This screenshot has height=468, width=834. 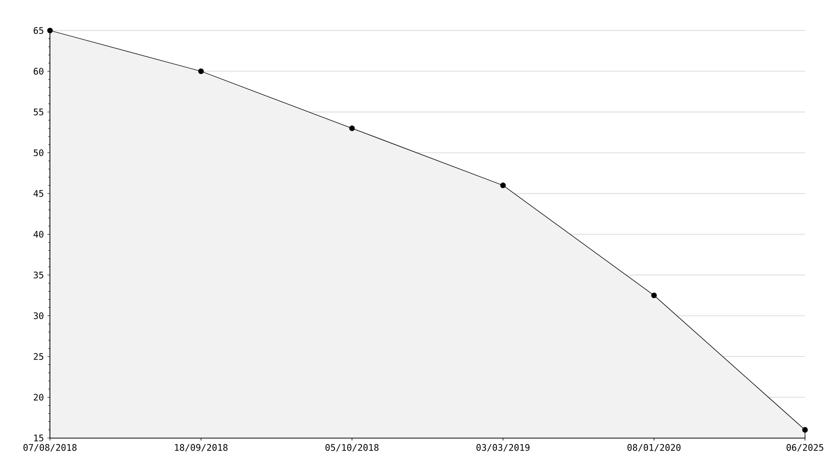 I want to click on y-tick-label: 20, so click(x=39, y=397).